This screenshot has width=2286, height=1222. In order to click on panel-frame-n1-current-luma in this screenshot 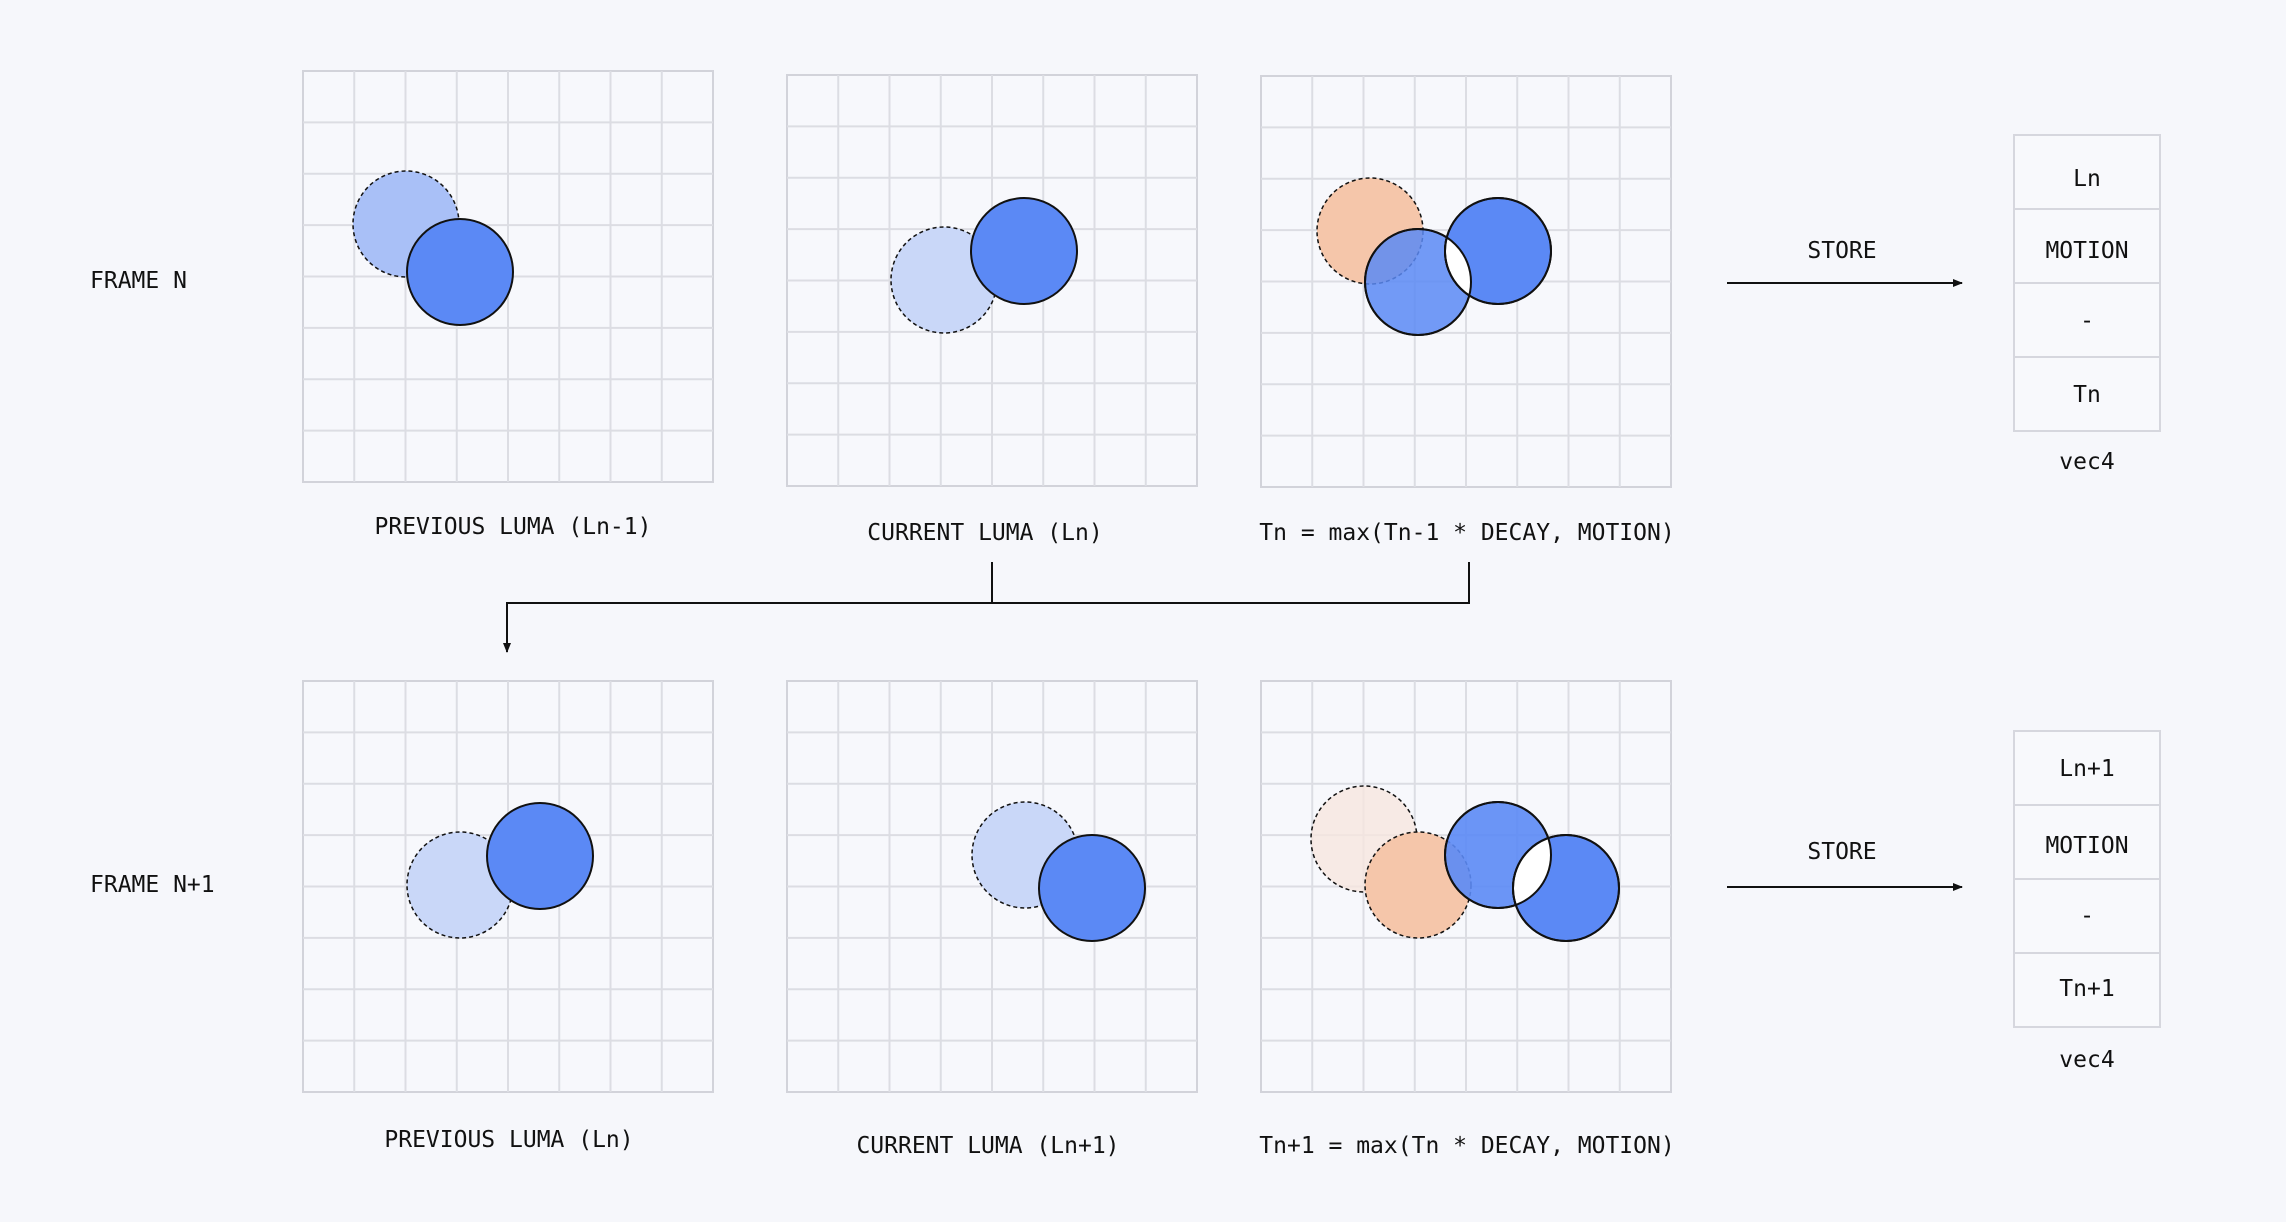, I will do `click(992, 886)`.